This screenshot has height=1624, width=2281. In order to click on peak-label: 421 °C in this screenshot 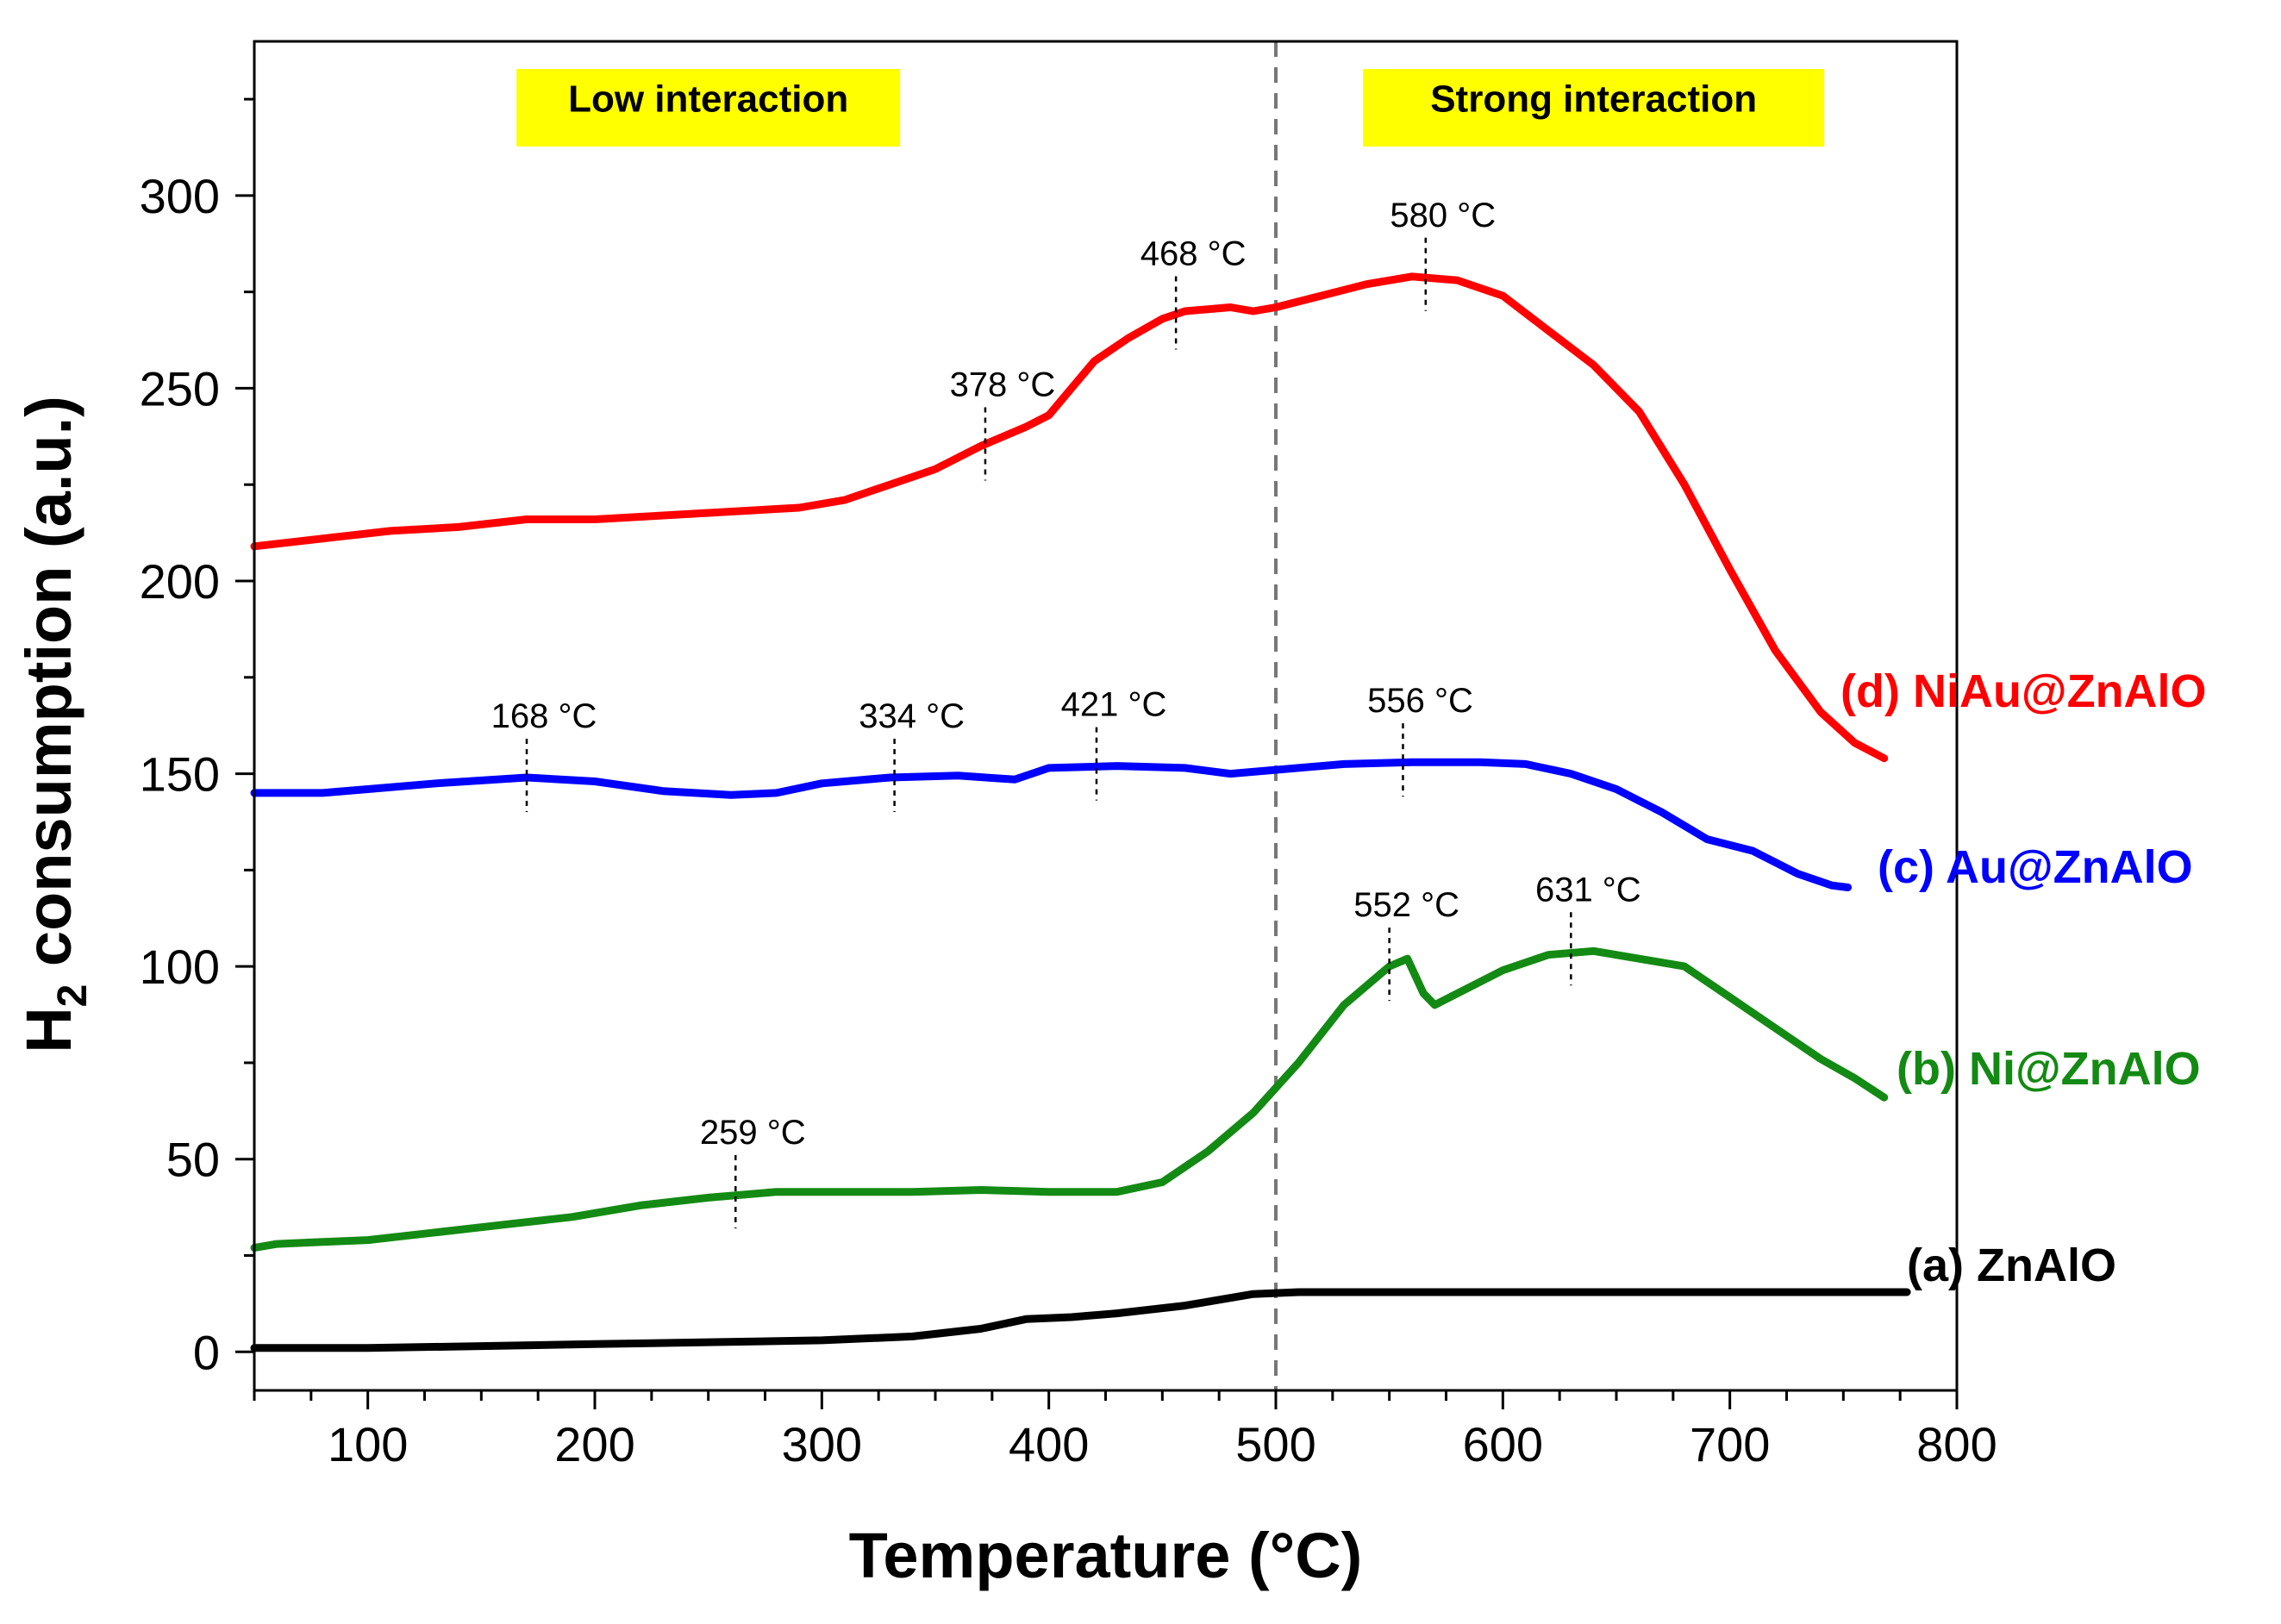, I will do `click(1114, 705)`.